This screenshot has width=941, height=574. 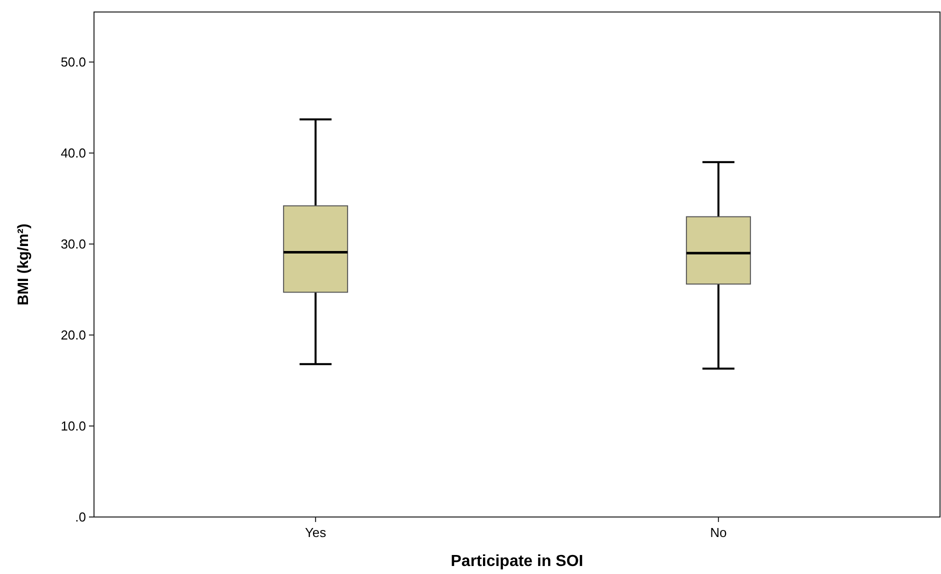 What do you see at coordinates (73, 62) in the screenshot?
I see `y-tick-label: 50.0` at bounding box center [73, 62].